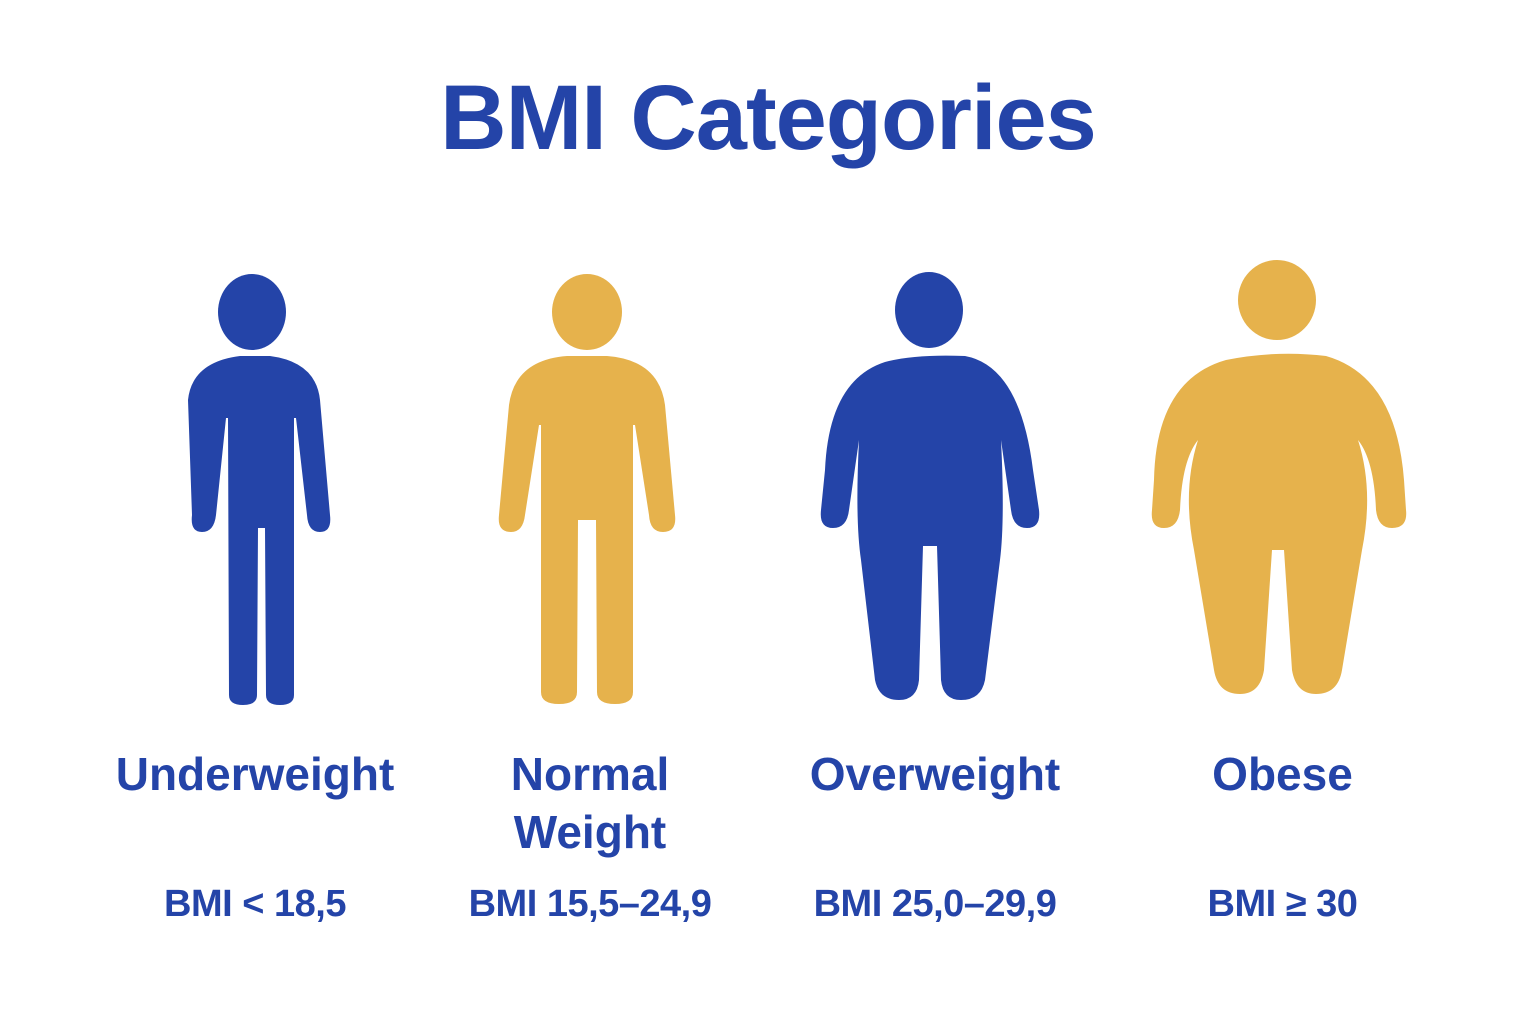 The width and height of the screenshot is (1536, 1024). What do you see at coordinates (1278, 480) in the screenshot?
I see `obese-person-icon` at bounding box center [1278, 480].